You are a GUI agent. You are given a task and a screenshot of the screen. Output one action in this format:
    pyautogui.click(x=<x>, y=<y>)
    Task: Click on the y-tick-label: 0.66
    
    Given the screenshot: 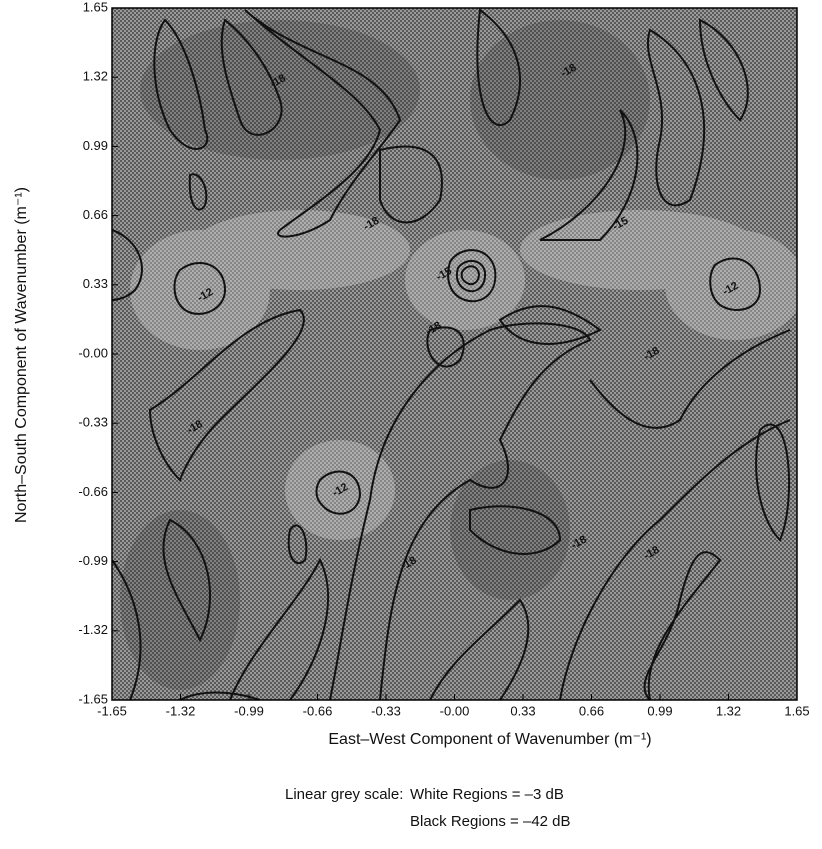 What is the action you would take?
    pyautogui.click(x=95, y=214)
    